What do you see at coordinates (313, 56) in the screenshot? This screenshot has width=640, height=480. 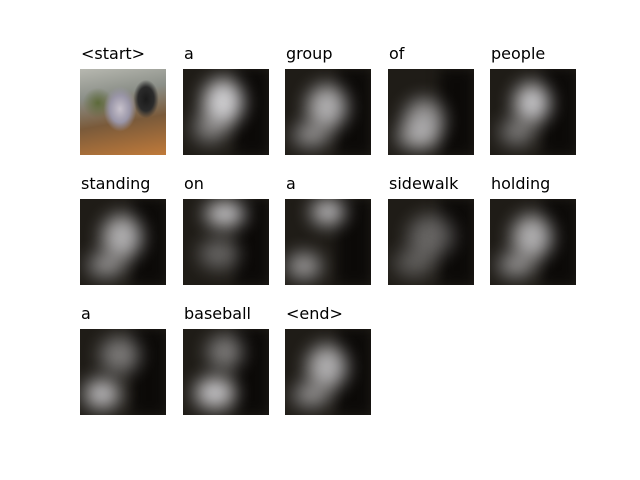 I see `token-label: group` at bounding box center [313, 56].